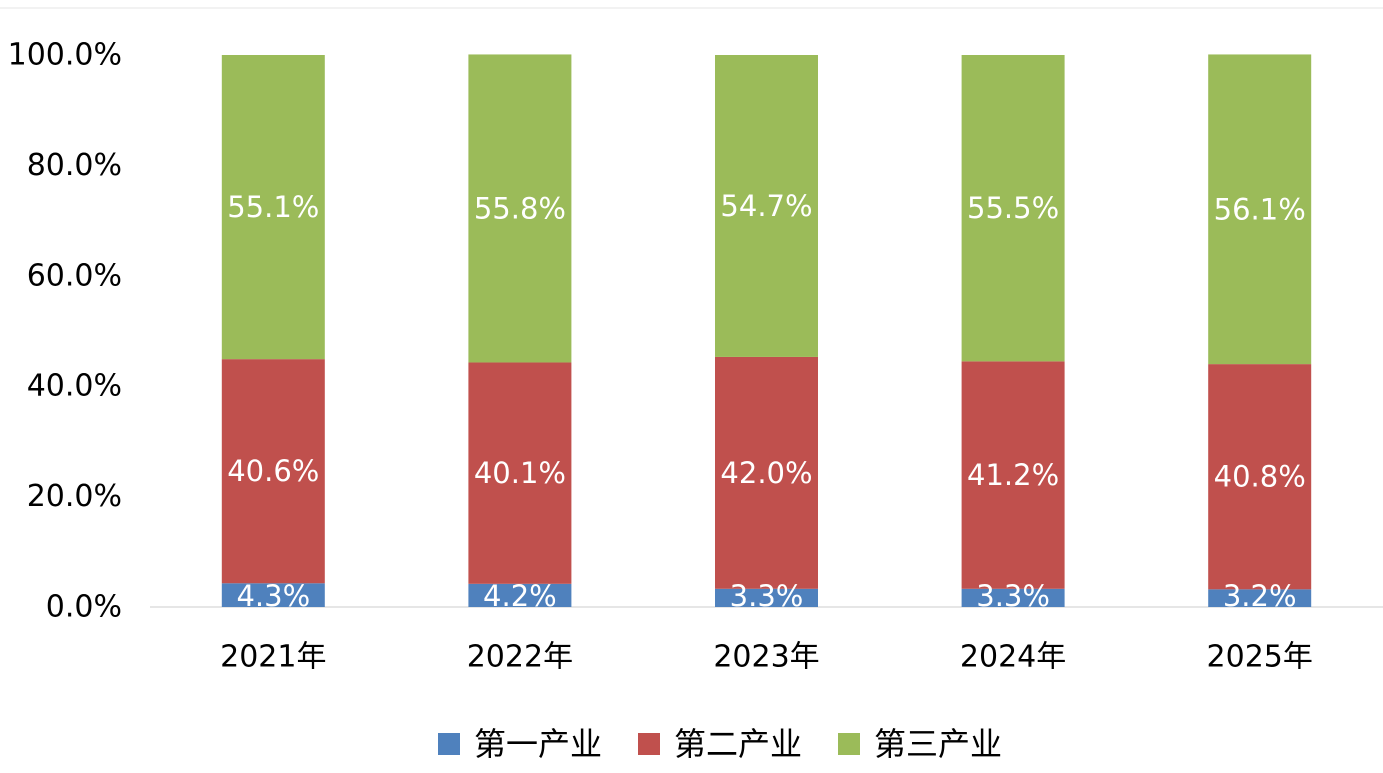 Image resolution: width=1383 pixels, height=773 pixels. What do you see at coordinates (74, 496) in the screenshot?
I see `y-tick-label: 20.0%` at bounding box center [74, 496].